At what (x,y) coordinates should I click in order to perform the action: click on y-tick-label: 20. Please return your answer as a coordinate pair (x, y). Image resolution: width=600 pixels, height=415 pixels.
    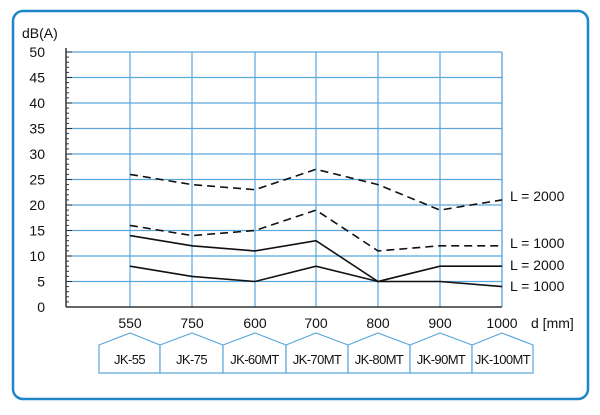
    Looking at the image, I should click on (37, 205).